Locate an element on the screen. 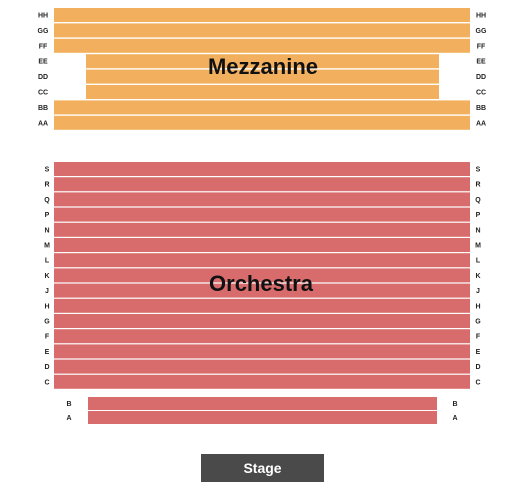 The image size is (525, 486). orchestra-row-l is located at coordinates (262, 260).